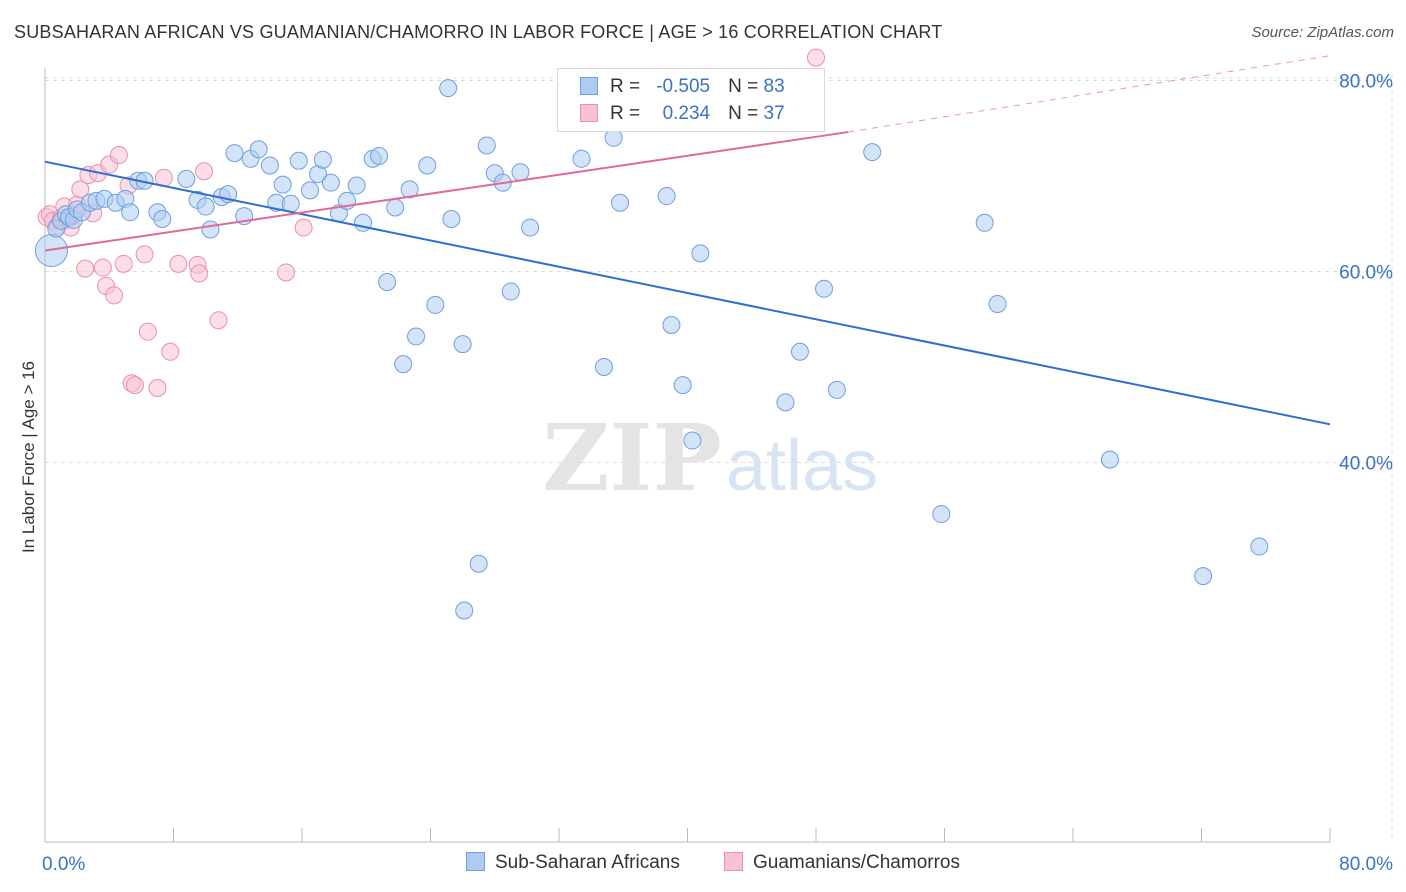 The height and width of the screenshot is (892, 1406). I want to click on legend-n-label: N =, so click(743, 113).